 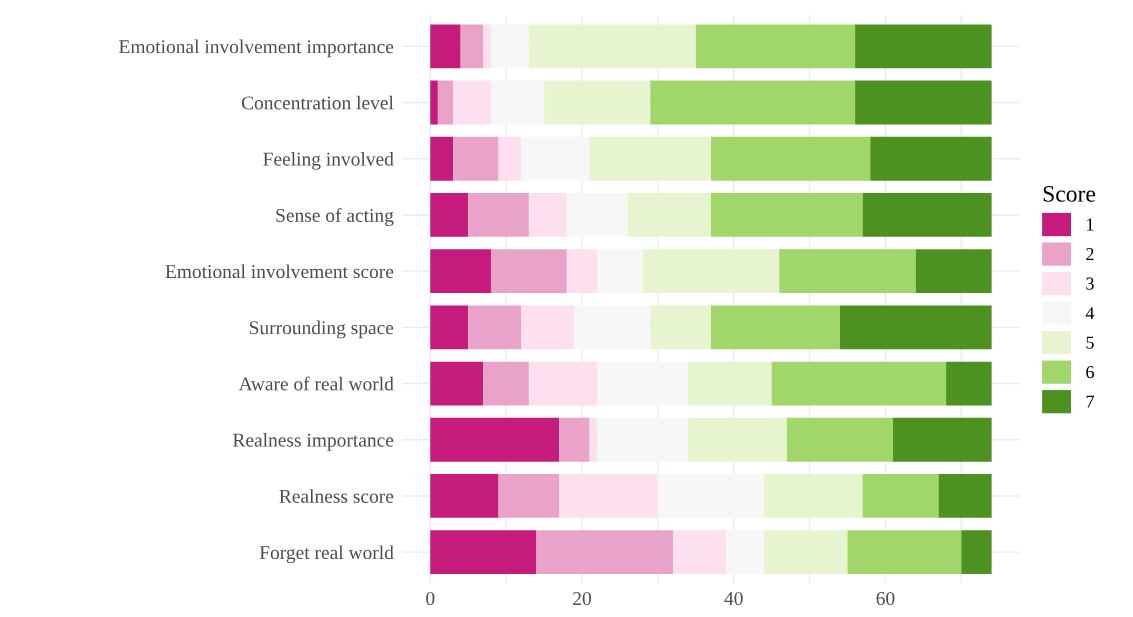 I want to click on x-tick-label: 20, so click(x=582, y=598).